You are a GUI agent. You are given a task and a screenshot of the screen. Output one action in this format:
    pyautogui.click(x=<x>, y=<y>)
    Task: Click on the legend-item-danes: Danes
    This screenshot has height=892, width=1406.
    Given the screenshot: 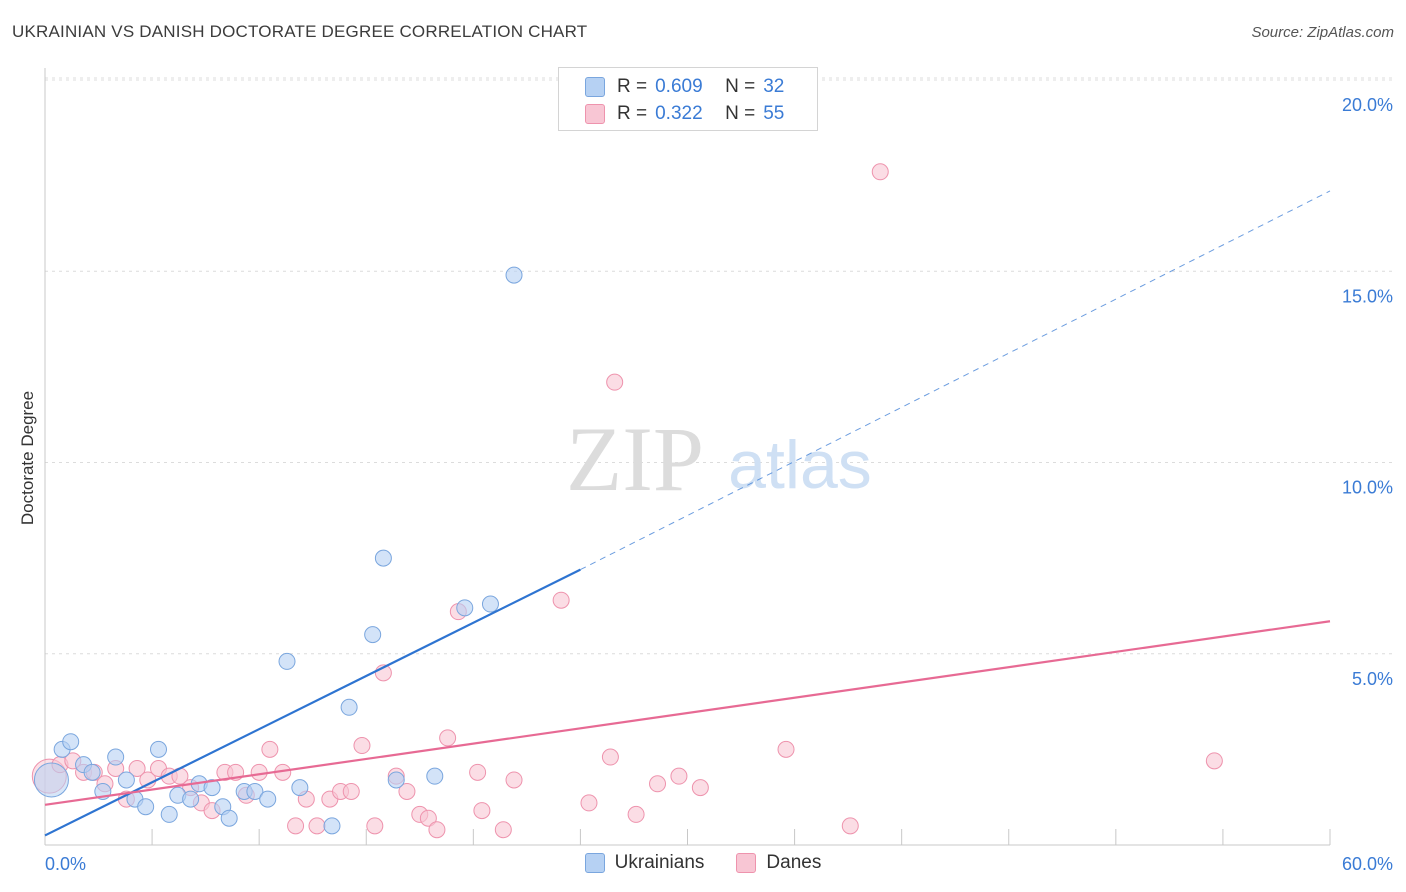 What is the action you would take?
    pyautogui.click(x=778, y=863)
    